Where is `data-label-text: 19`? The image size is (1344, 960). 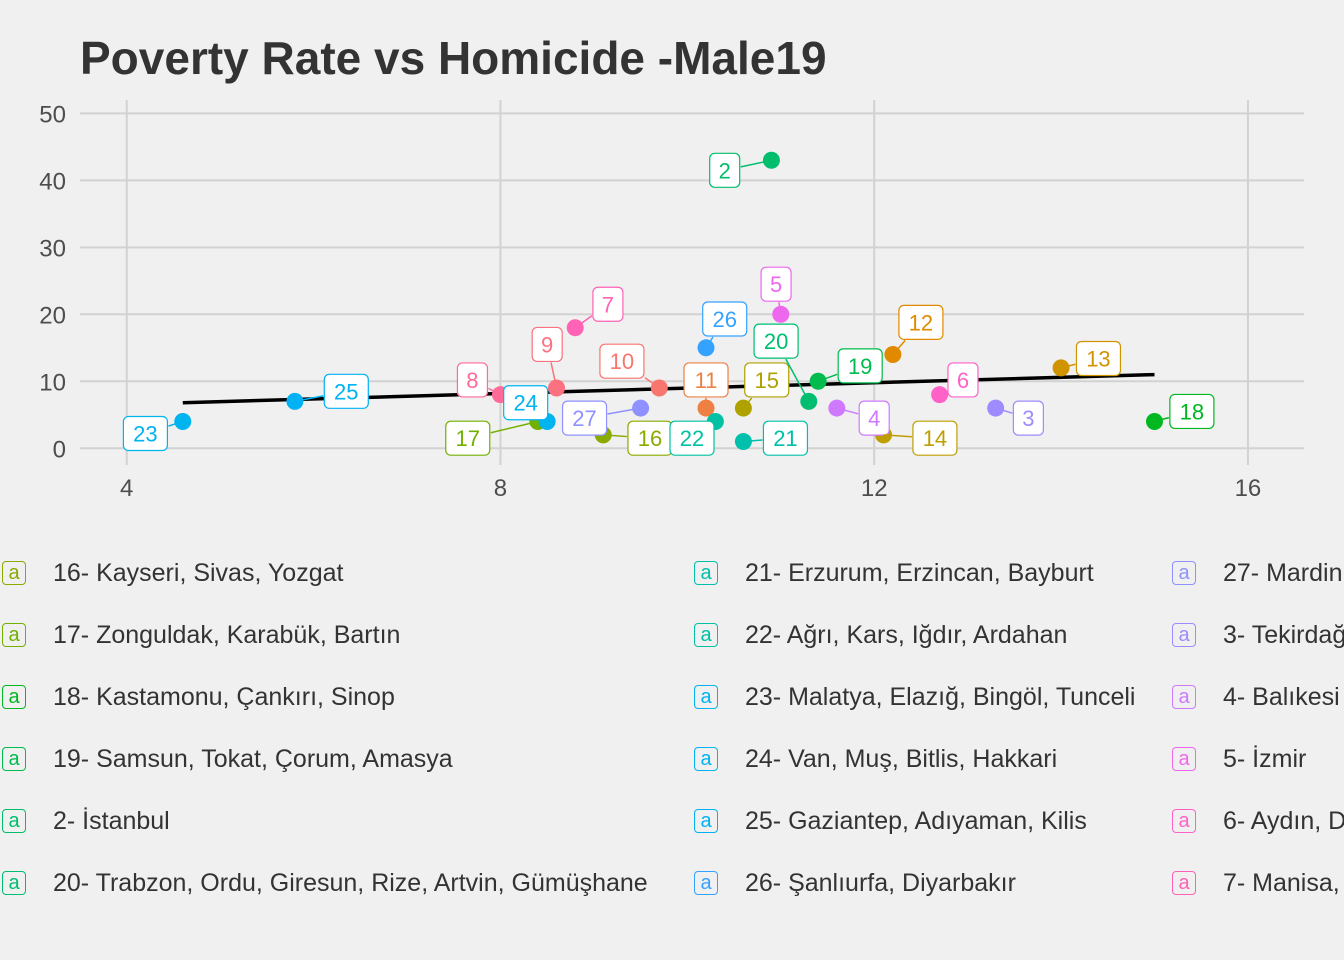 data-label-text: 19 is located at coordinates (860, 366).